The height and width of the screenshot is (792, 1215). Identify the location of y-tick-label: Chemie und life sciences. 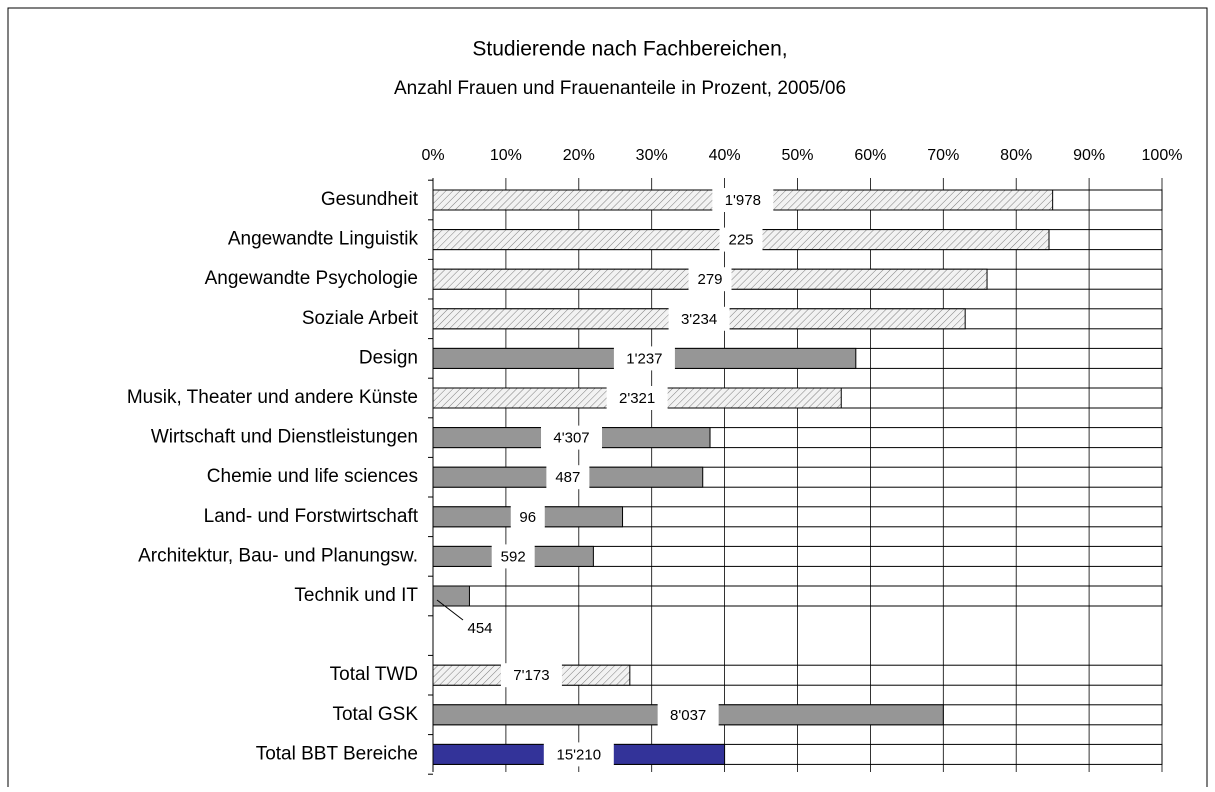
(312, 476).